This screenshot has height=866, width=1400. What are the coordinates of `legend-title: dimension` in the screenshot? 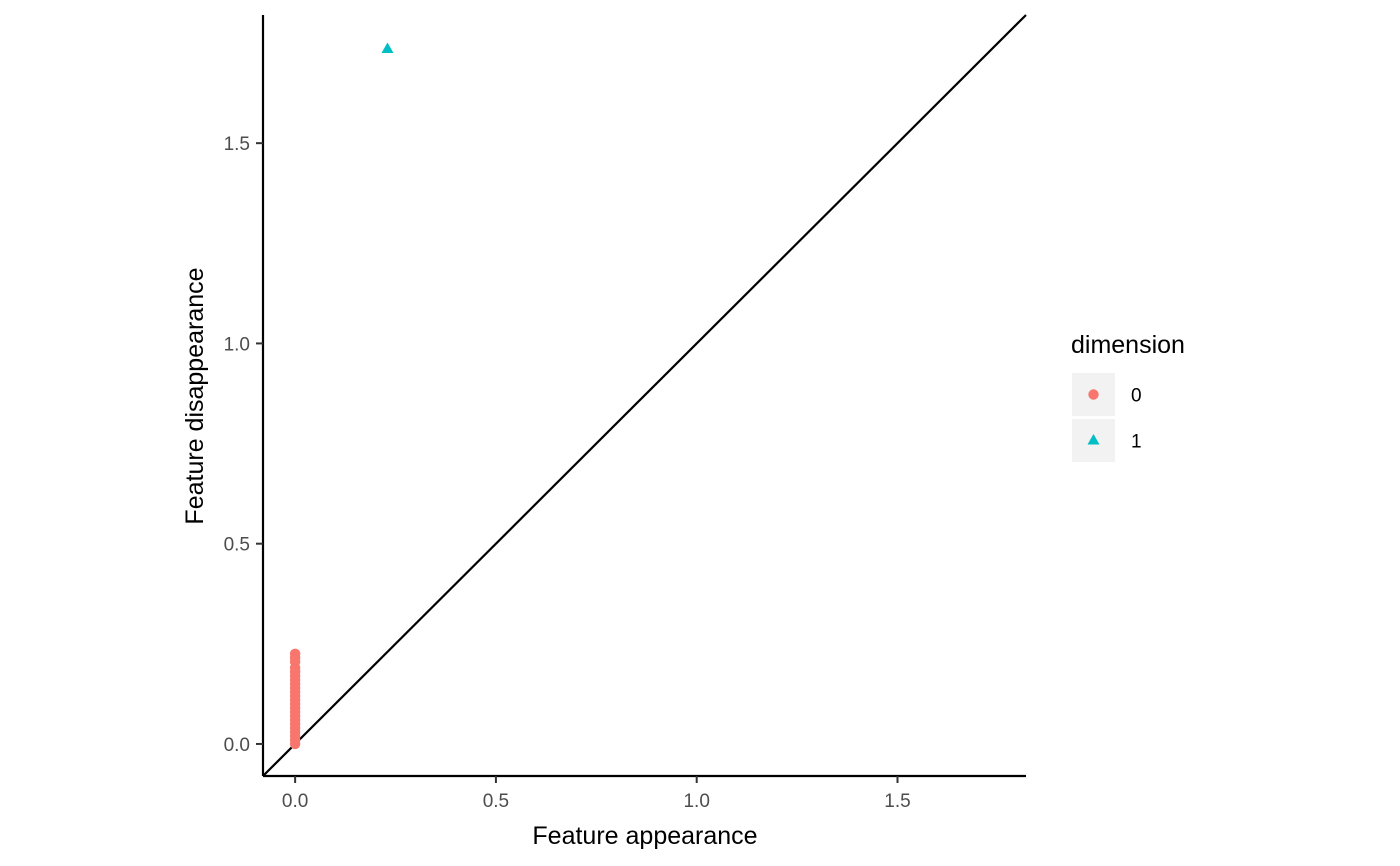 It's located at (1128, 345).